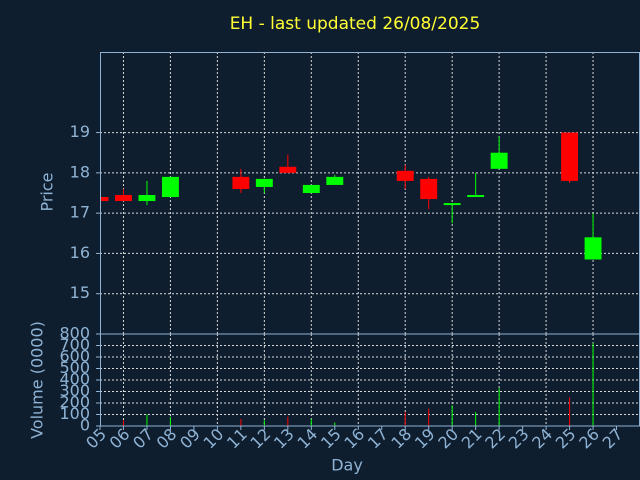 The width and height of the screenshot is (640, 480). Describe the element at coordinates (74, 379) in the screenshot. I see `y-tick-label: 400` at that location.